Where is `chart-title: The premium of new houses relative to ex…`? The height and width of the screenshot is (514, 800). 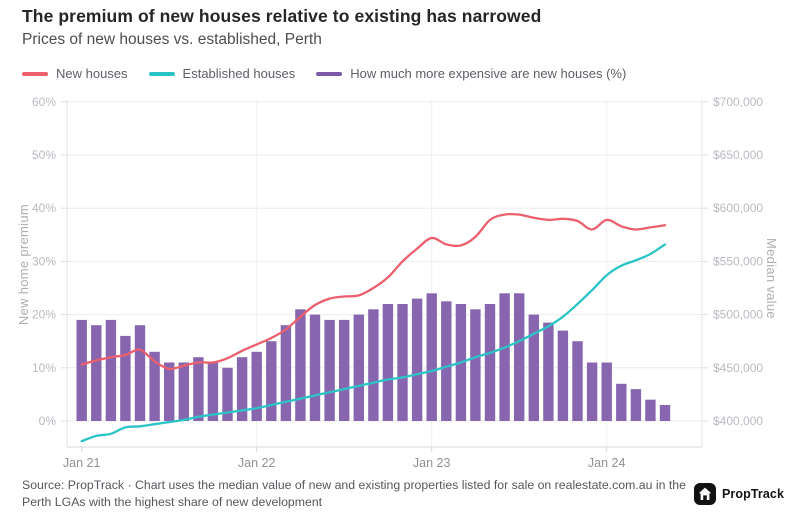
chart-title: The premium of new houses relative to ex… is located at coordinates (282, 16).